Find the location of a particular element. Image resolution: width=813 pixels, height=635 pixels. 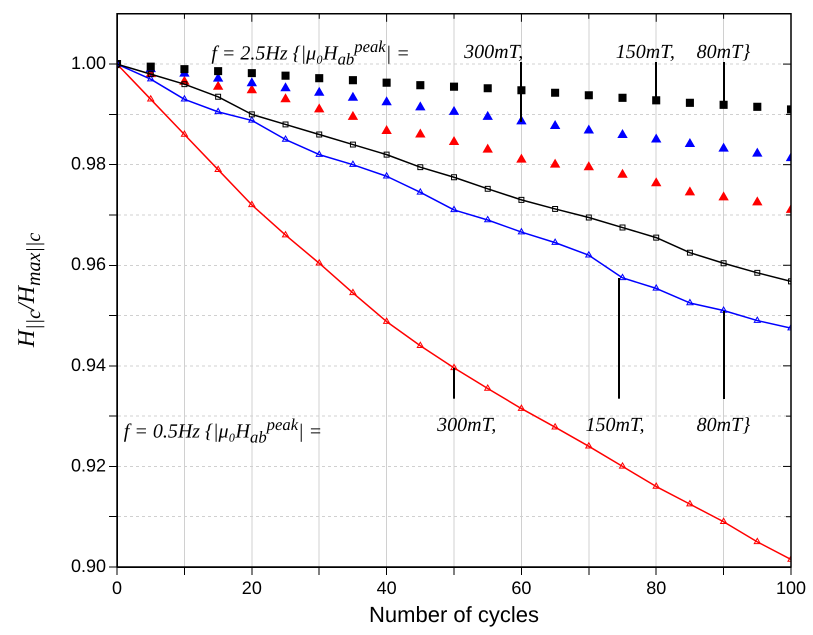

y-tick-label: 0.90 is located at coordinates (88, 566).